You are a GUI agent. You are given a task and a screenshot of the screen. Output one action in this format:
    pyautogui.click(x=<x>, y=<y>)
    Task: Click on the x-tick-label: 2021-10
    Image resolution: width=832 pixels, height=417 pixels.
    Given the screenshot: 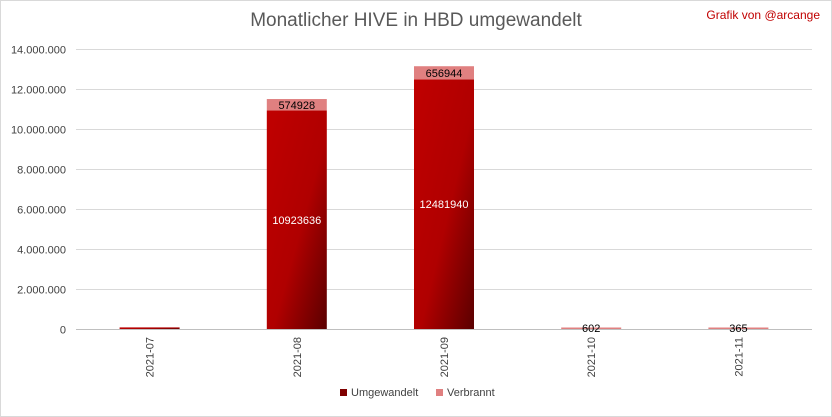 What is the action you would take?
    pyautogui.click(x=592, y=357)
    